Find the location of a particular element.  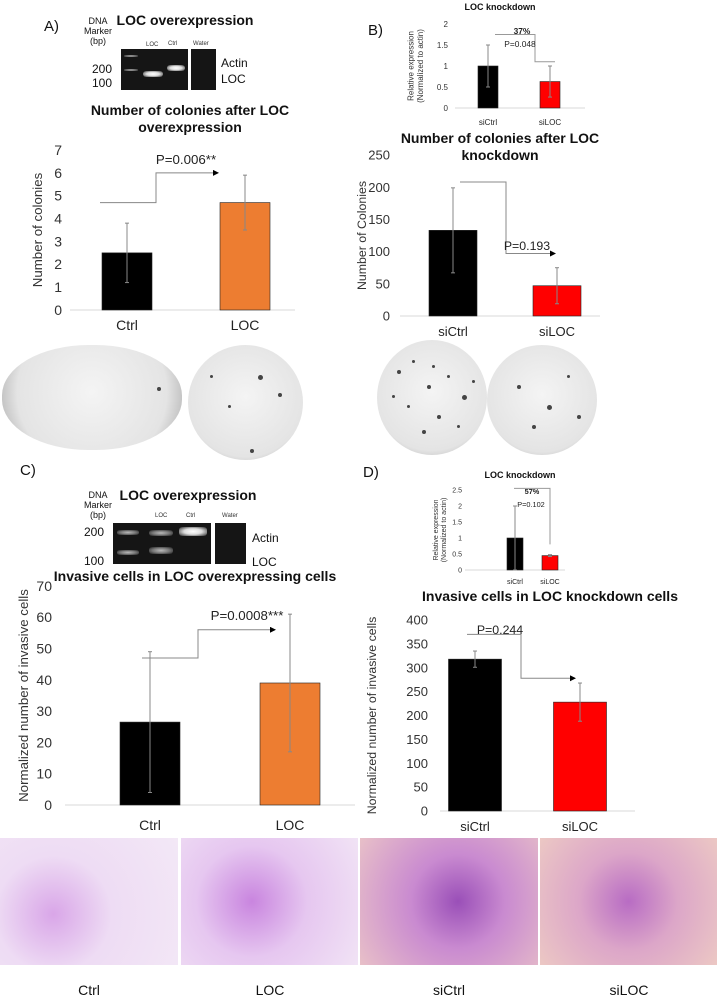

gel-c-100: 100 is located at coordinates (94, 561).